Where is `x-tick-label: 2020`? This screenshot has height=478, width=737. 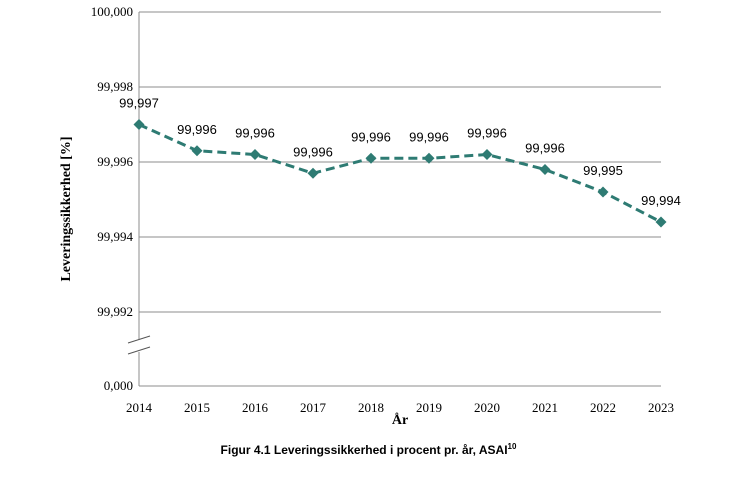
x-tick-label: 2020 is located at coordinates (487, 407).